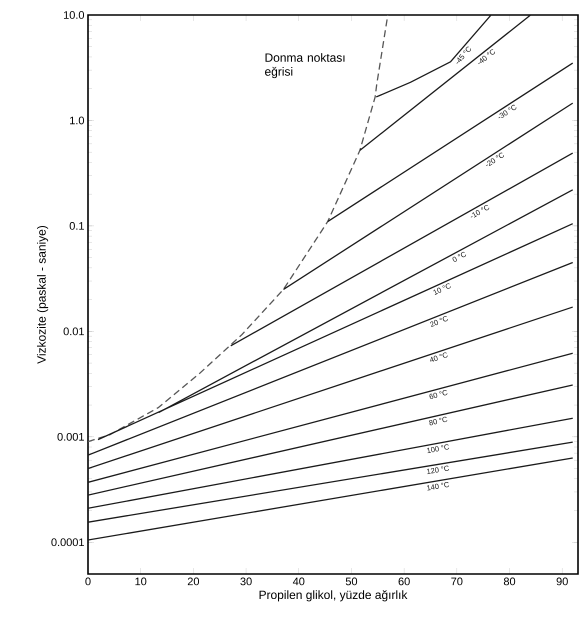  I want to click on y-tick-label: 10.0, so click(74, 15).